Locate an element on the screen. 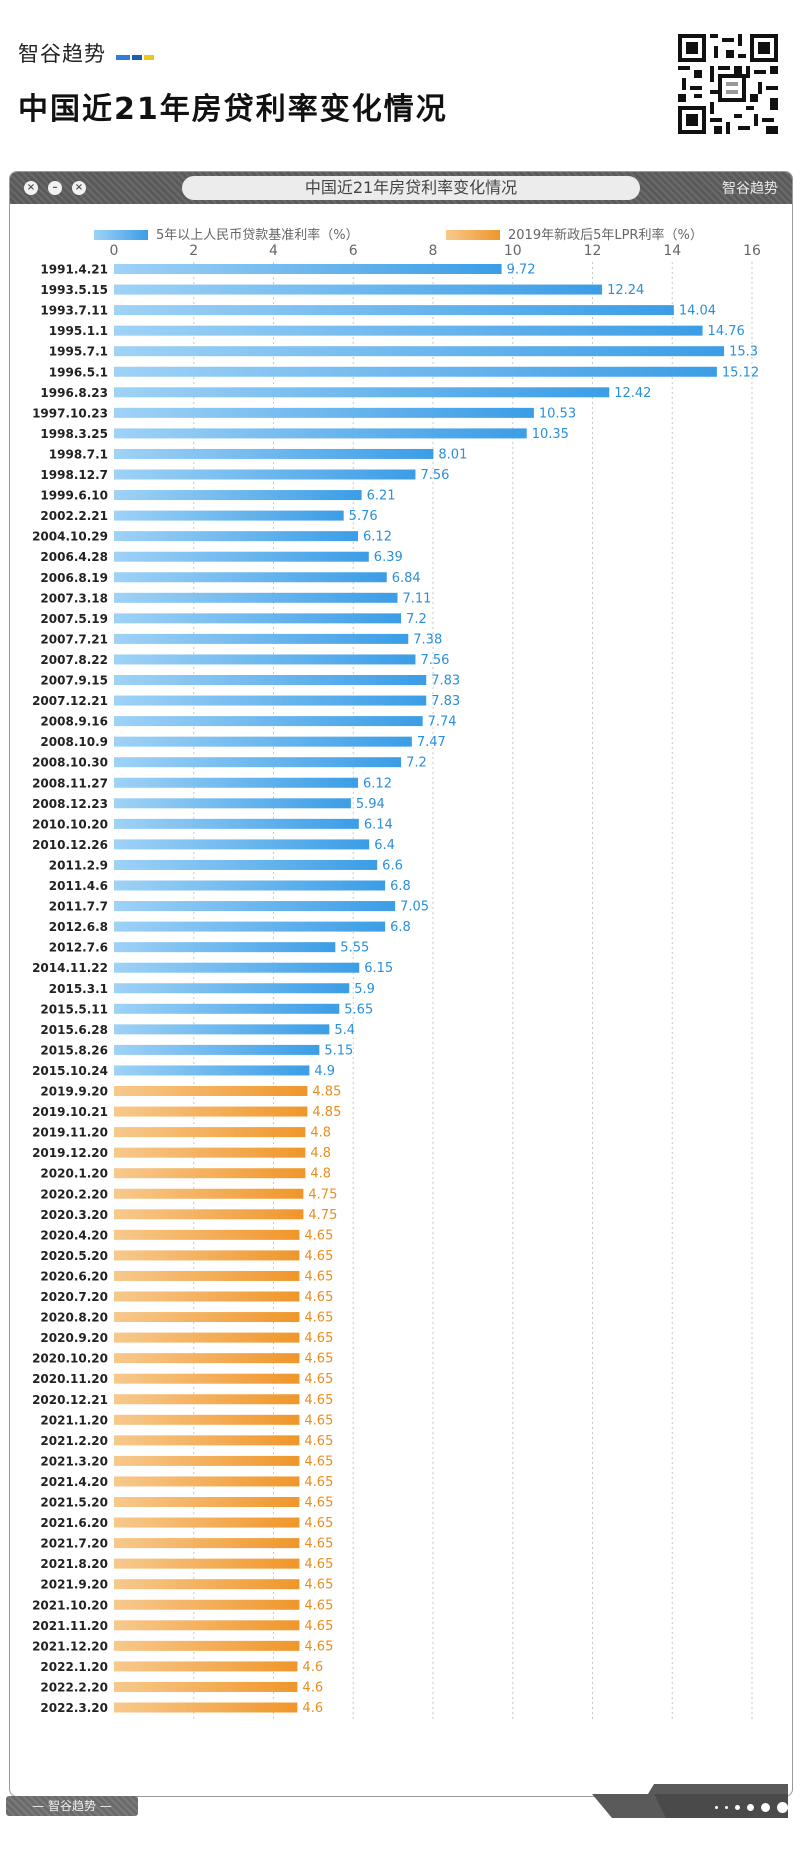  category-label: 2021.9.20 is located at coordinates (74, 1585).